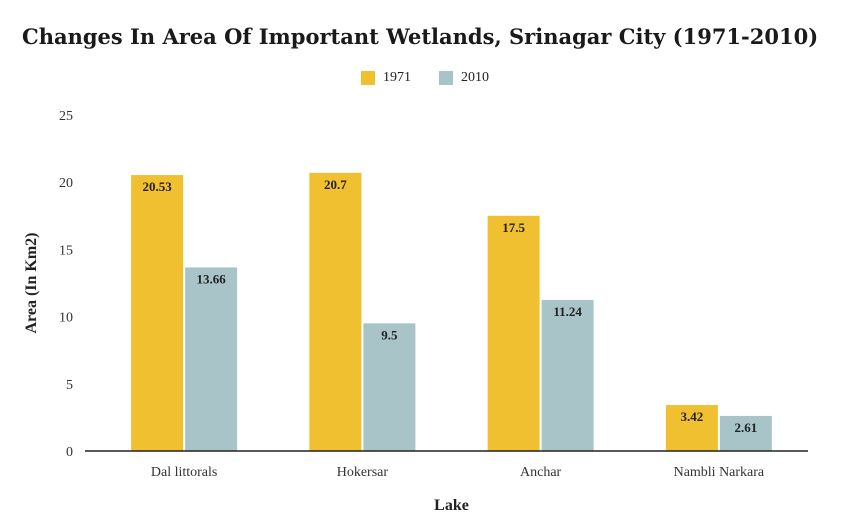  I want to click on legend-label-2010: 2010, so click(475, 77).